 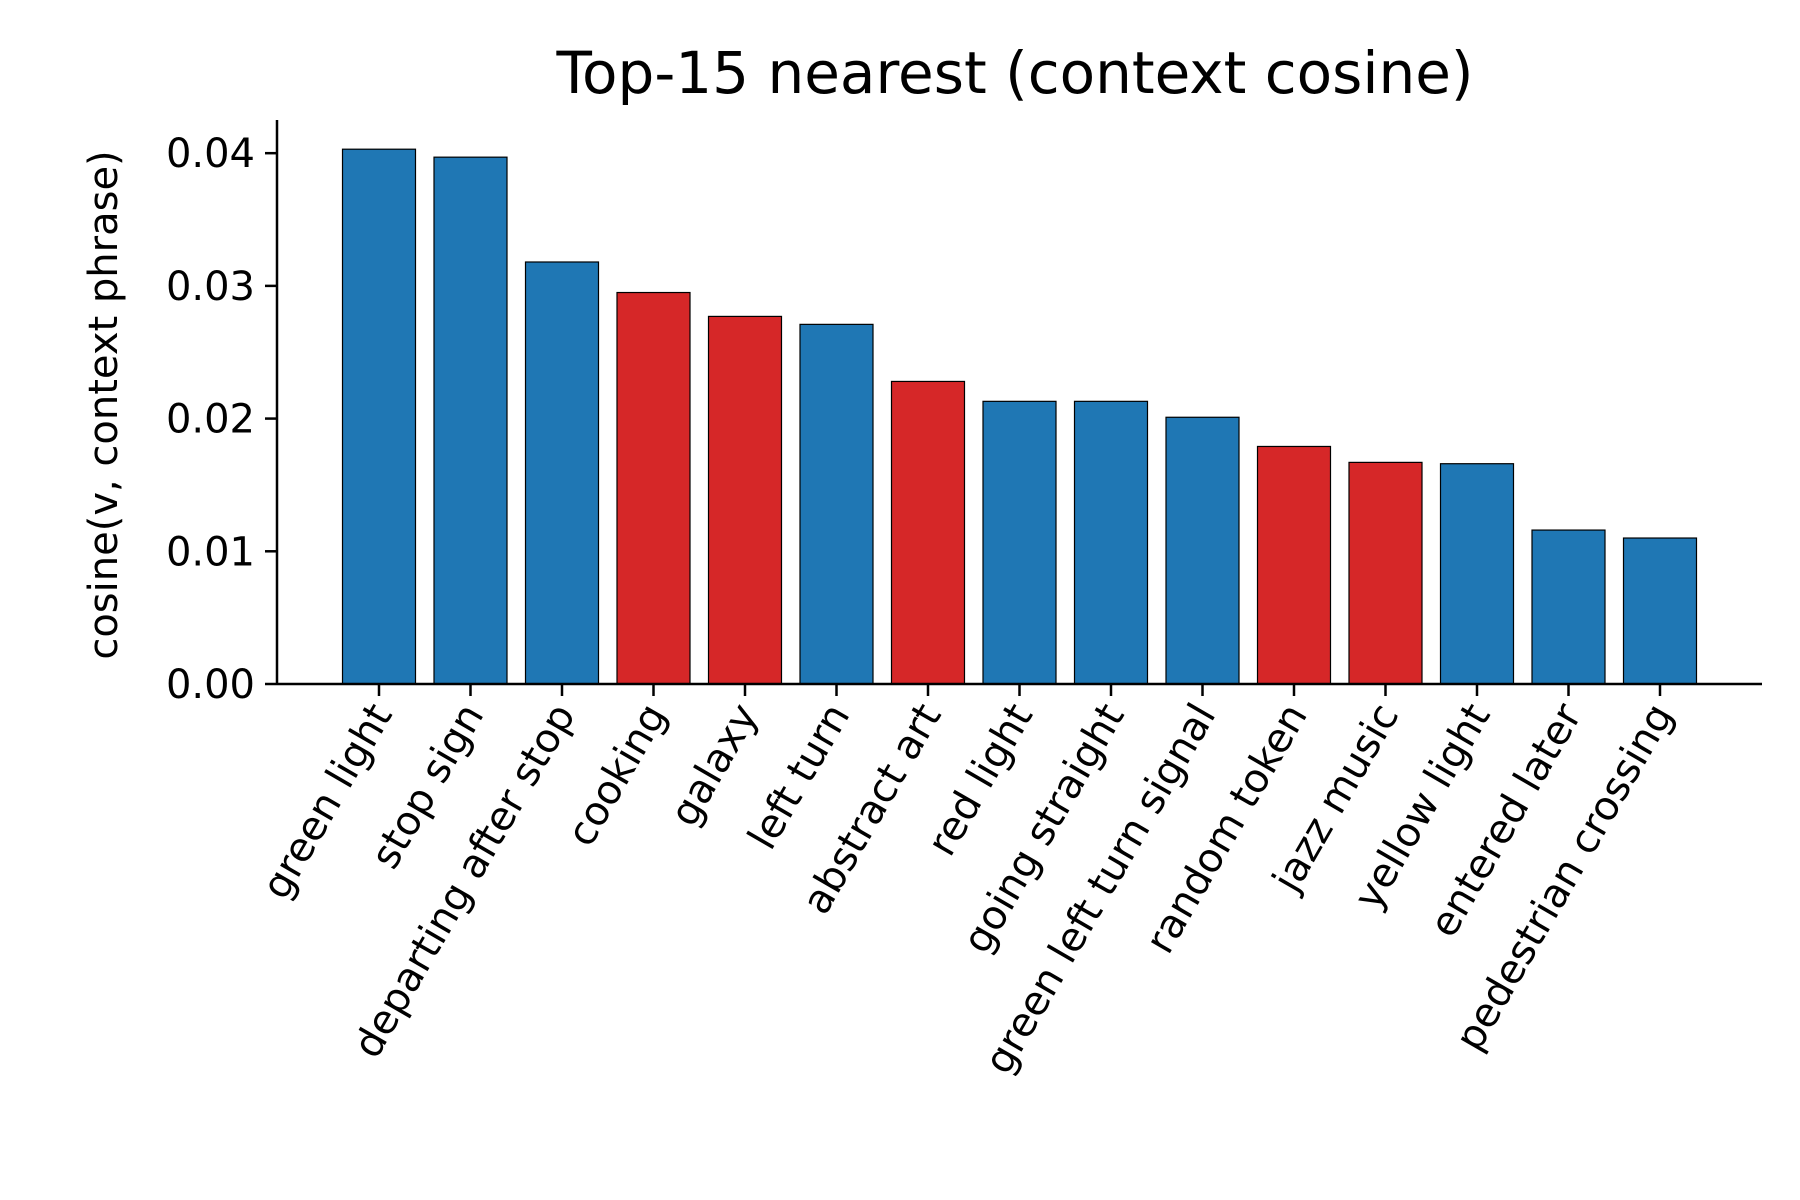 I want to click on bar-entered-later, so click(x=1568, y=607).